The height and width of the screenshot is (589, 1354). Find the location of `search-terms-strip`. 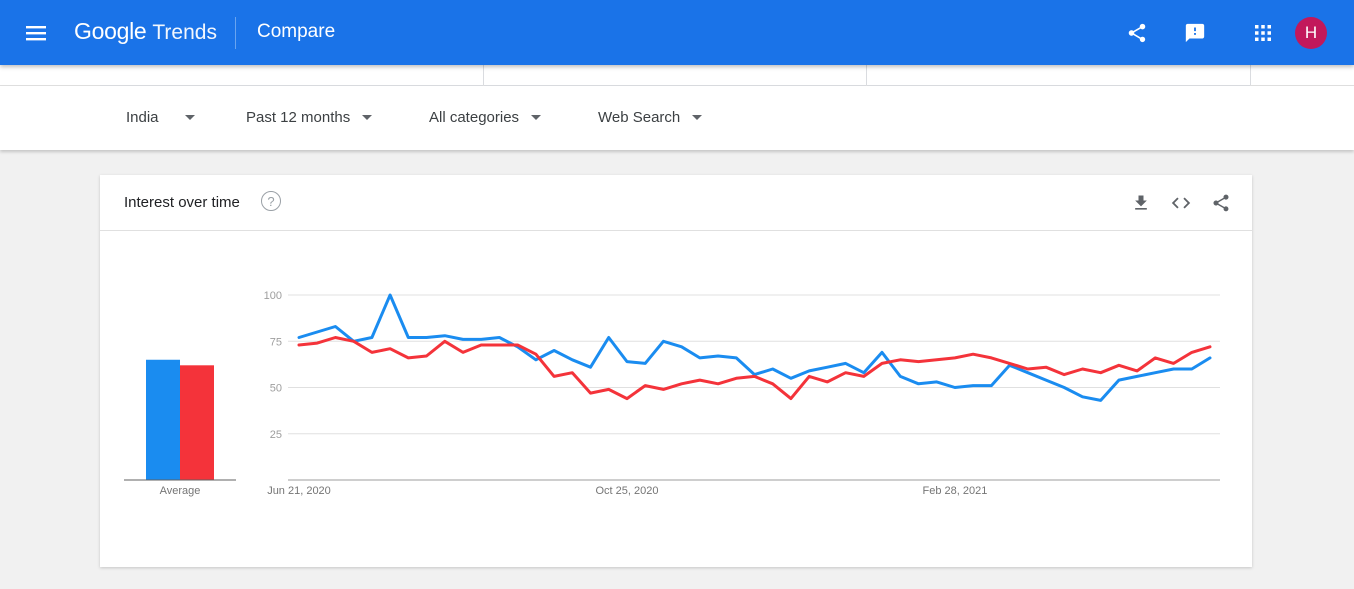

search-terms-strip is located at coordinates (677, 75).